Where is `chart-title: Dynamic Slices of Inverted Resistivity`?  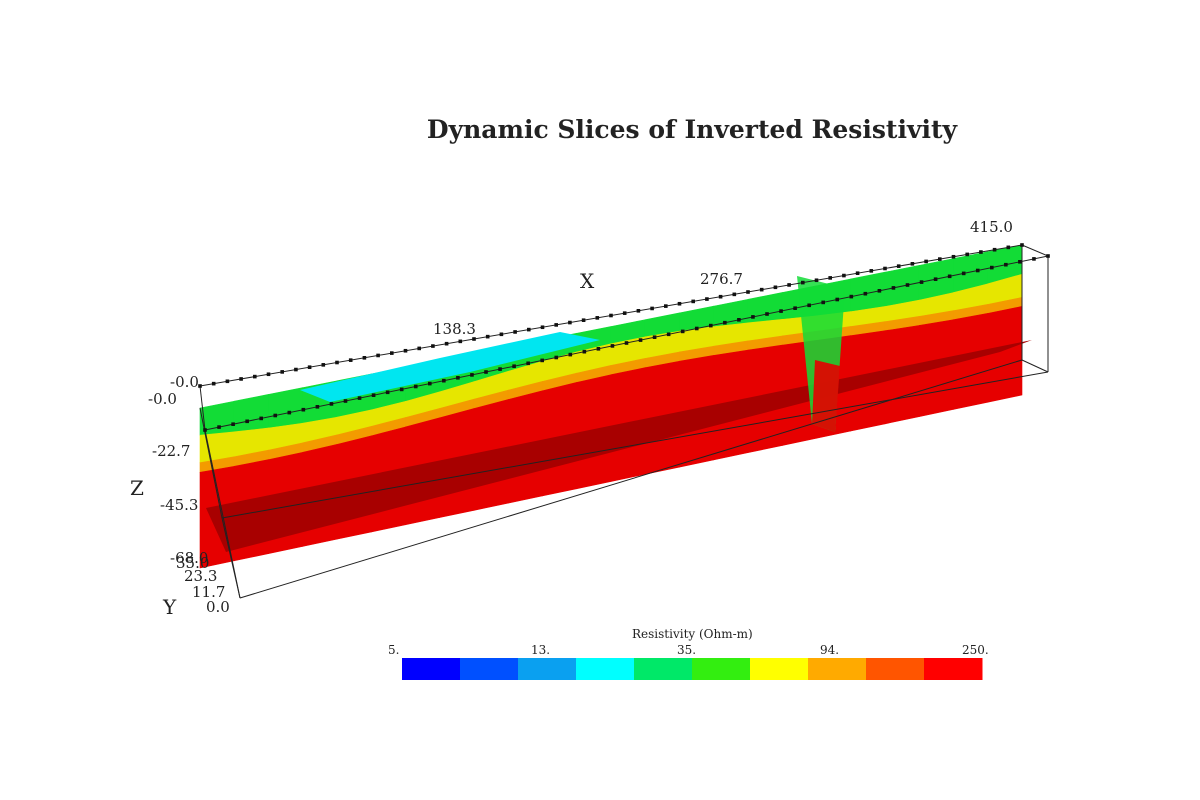
chart-title: Dynamic Slices of Inverted Resistivity is located at coordinates (692, 129).